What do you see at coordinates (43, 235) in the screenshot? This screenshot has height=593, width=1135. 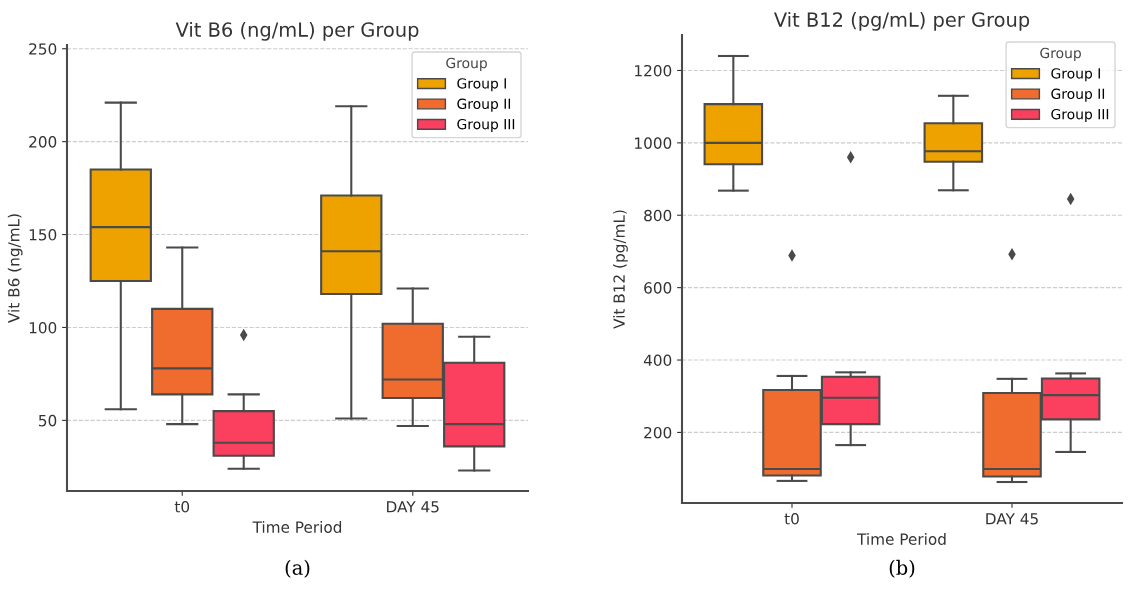 I see `y-tick-label: 150` at bounding box center [43, 235].